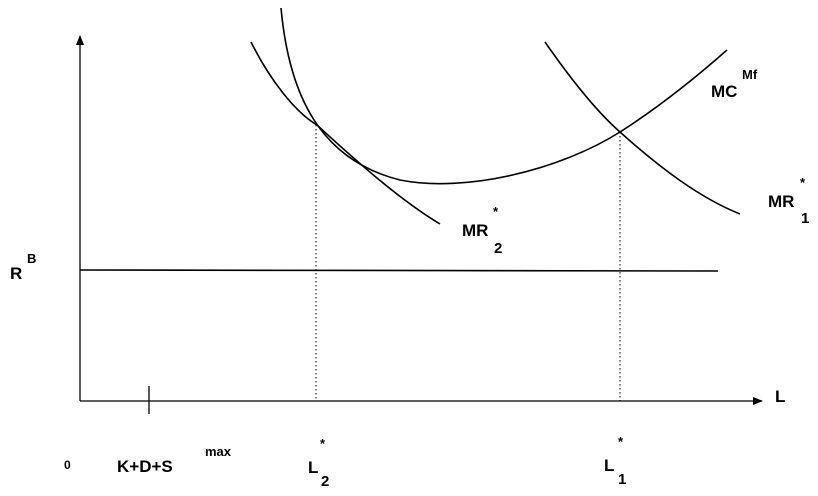  What do you see at coordinates (145, 466) in the screenshot?
I see `capacity-label: K+D+S` at bounding box center [145, 466].